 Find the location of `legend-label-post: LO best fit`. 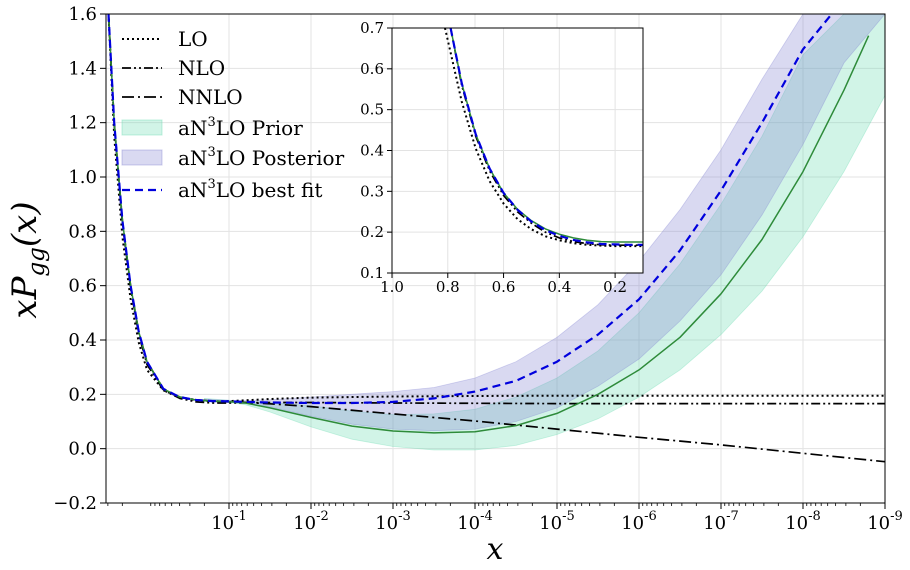

legend-label-post: LO best fit is located at coordinates (269, 190).